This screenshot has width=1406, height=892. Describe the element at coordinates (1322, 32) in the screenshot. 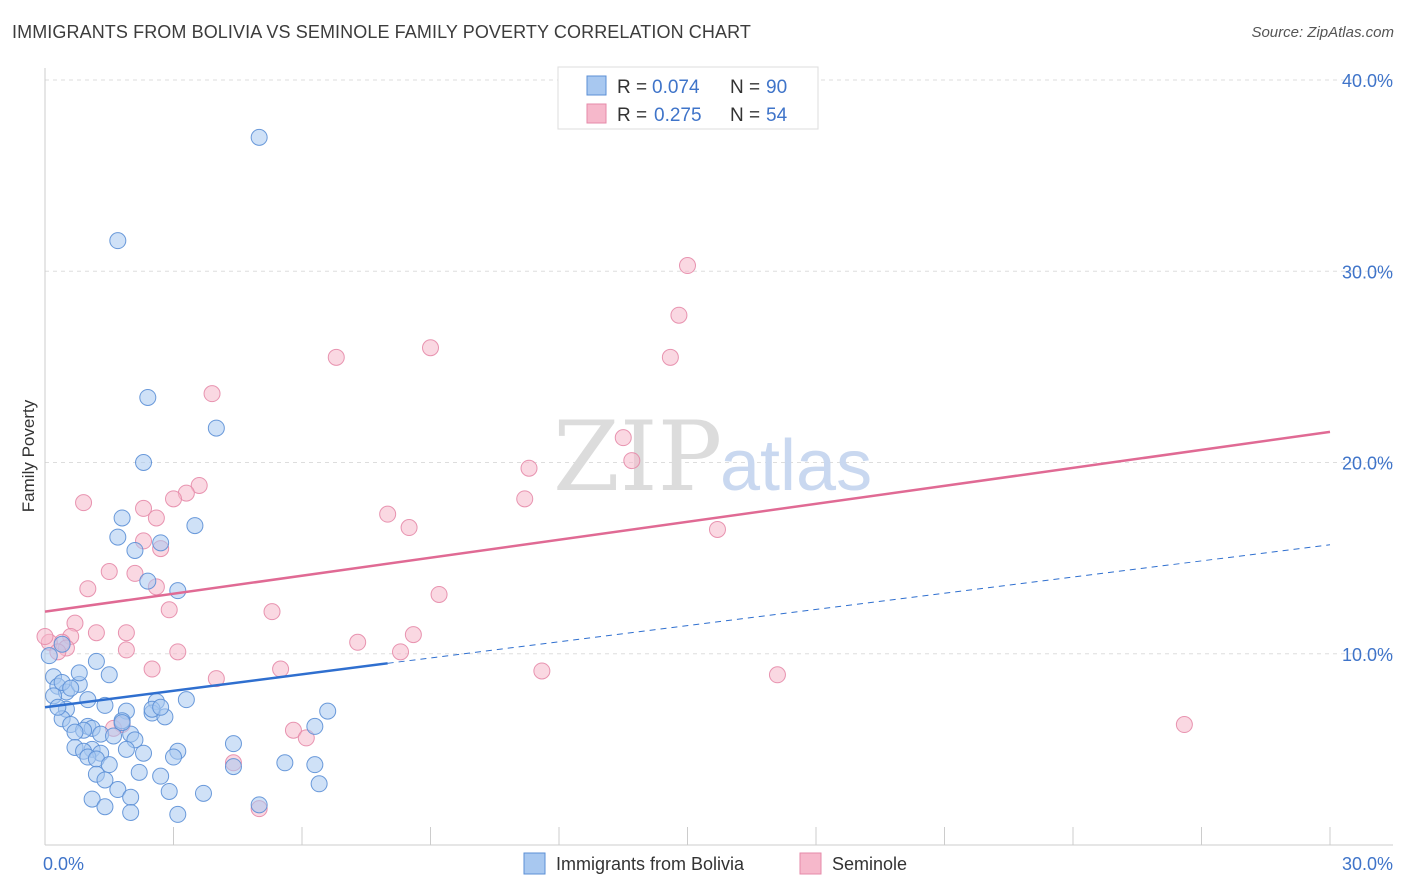

I see `chart-source: Source: ZipAtlas.com` at that location.